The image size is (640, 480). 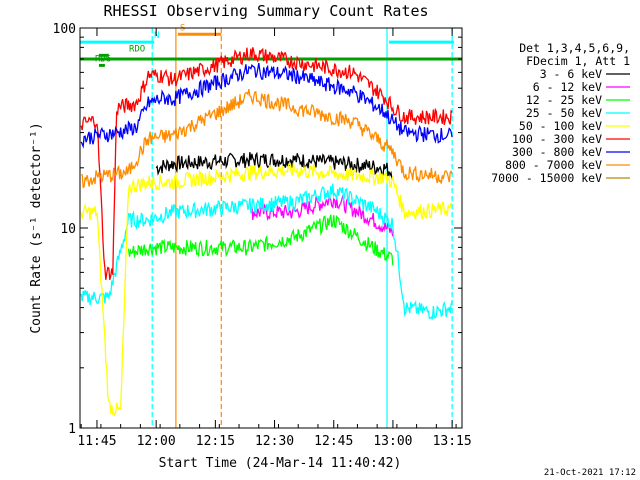 I want to click on x-tick-label: 12:15, so click(x=215, y=441).